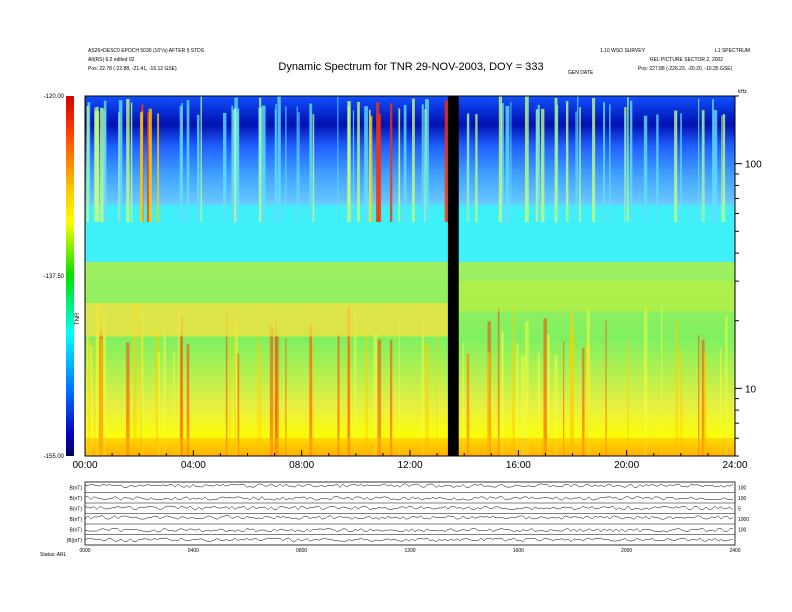 Image resolution: width=792 pixels, height=612 pixels. I want to click on header-left-line3: Pos: 22.78 (-22.88, -21.41, -16.12 GSE), so click(132, 69).